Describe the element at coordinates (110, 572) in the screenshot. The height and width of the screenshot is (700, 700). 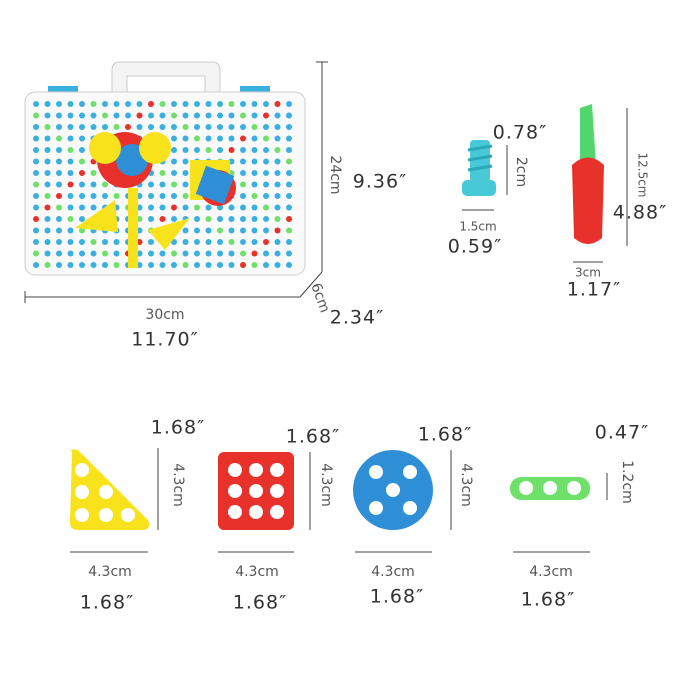
I see `dimension-label: 4.3cm` at that location.